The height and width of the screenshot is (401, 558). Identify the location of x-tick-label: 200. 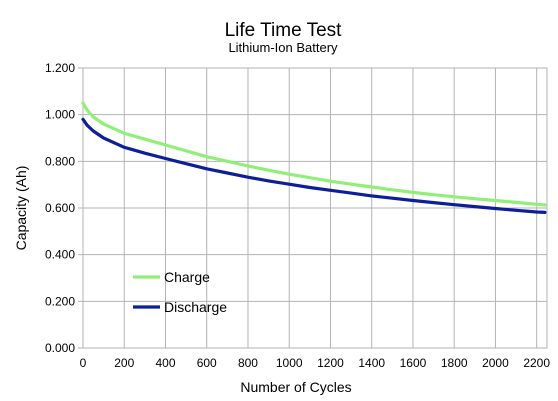
(124, 363).